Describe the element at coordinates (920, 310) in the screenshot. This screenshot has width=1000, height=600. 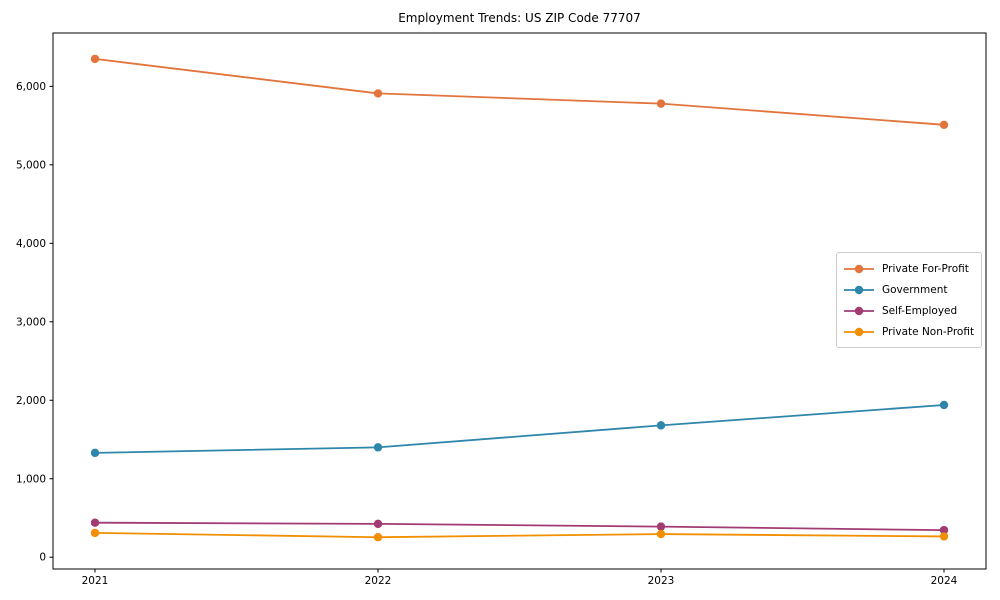
I see `legend-label: Self-Employed` at that location.